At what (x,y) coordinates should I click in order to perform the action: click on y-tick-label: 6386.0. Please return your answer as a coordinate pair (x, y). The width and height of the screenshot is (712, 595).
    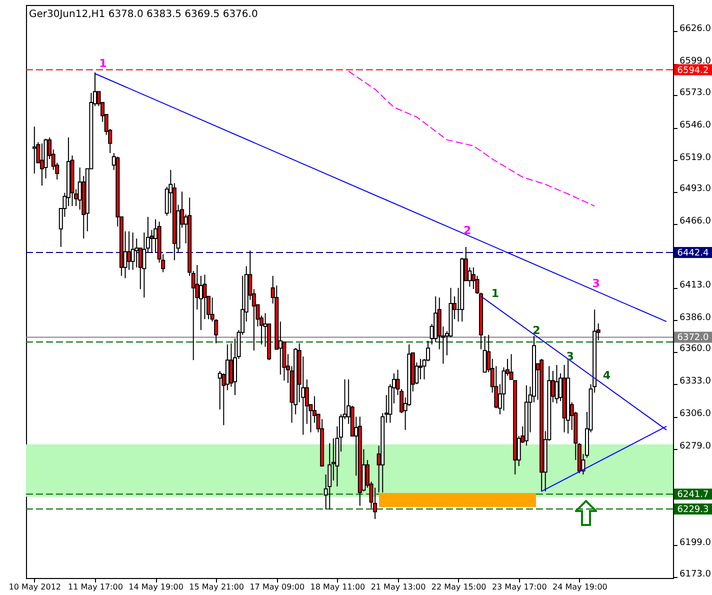
    Looking at the image, I should click on (696, 317).